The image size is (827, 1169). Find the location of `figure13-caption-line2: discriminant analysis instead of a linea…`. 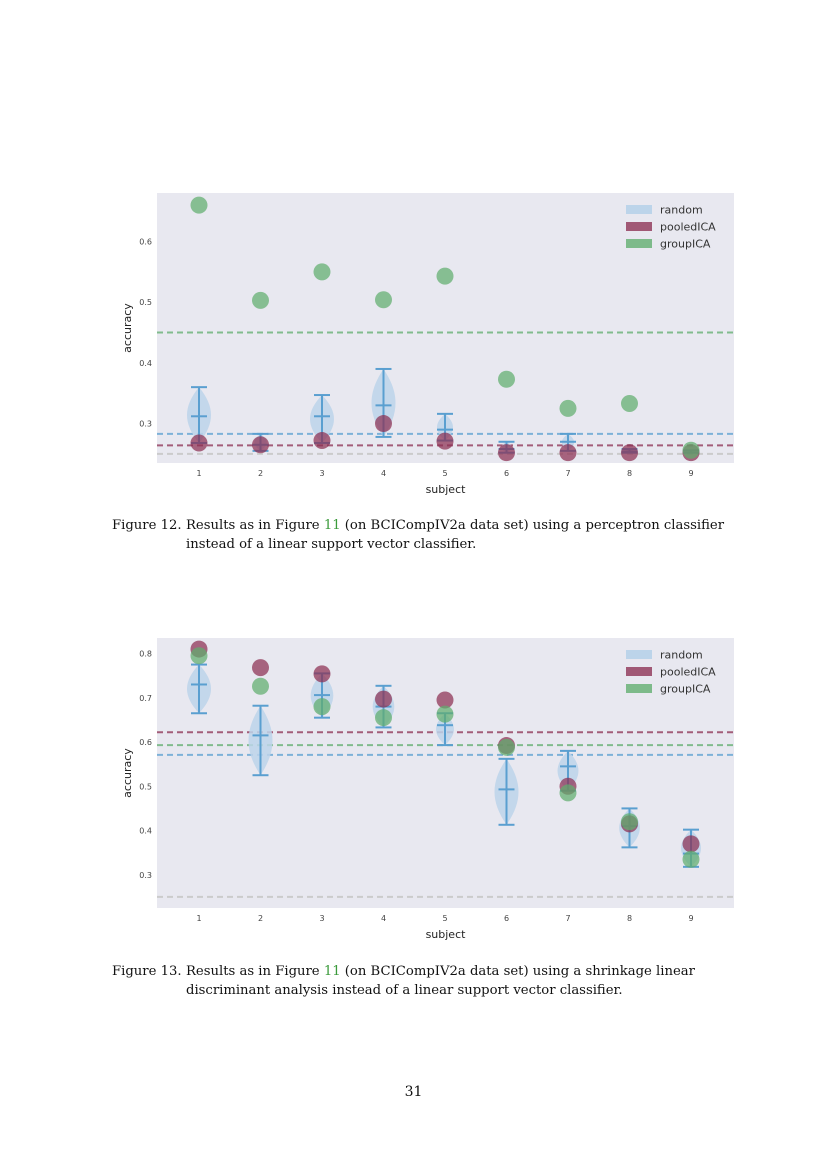

figure13-caption-line2: discriminant analysis instead of a linea… is located at coordinates (404, 990).